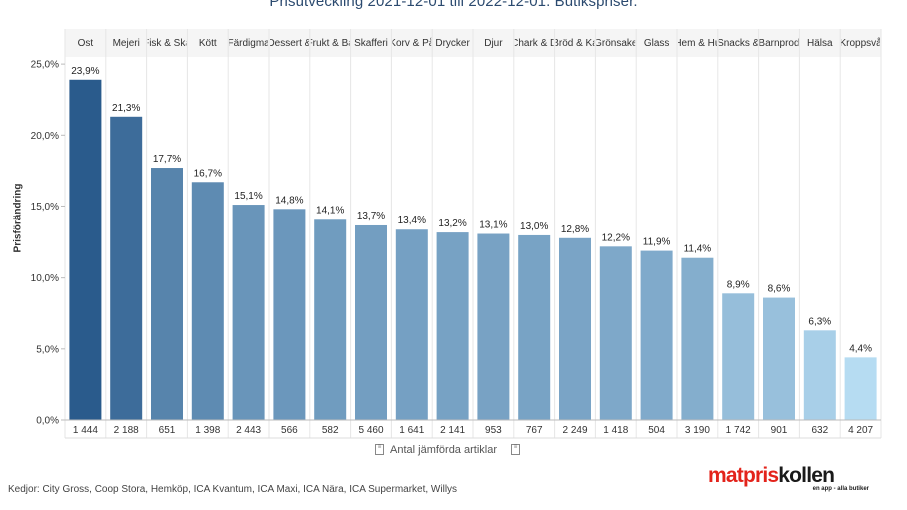 The image size is (907, 510). Describe the element at coordinates (452, 430) in the screenshot. I see `count-label: 2 141` at that location.